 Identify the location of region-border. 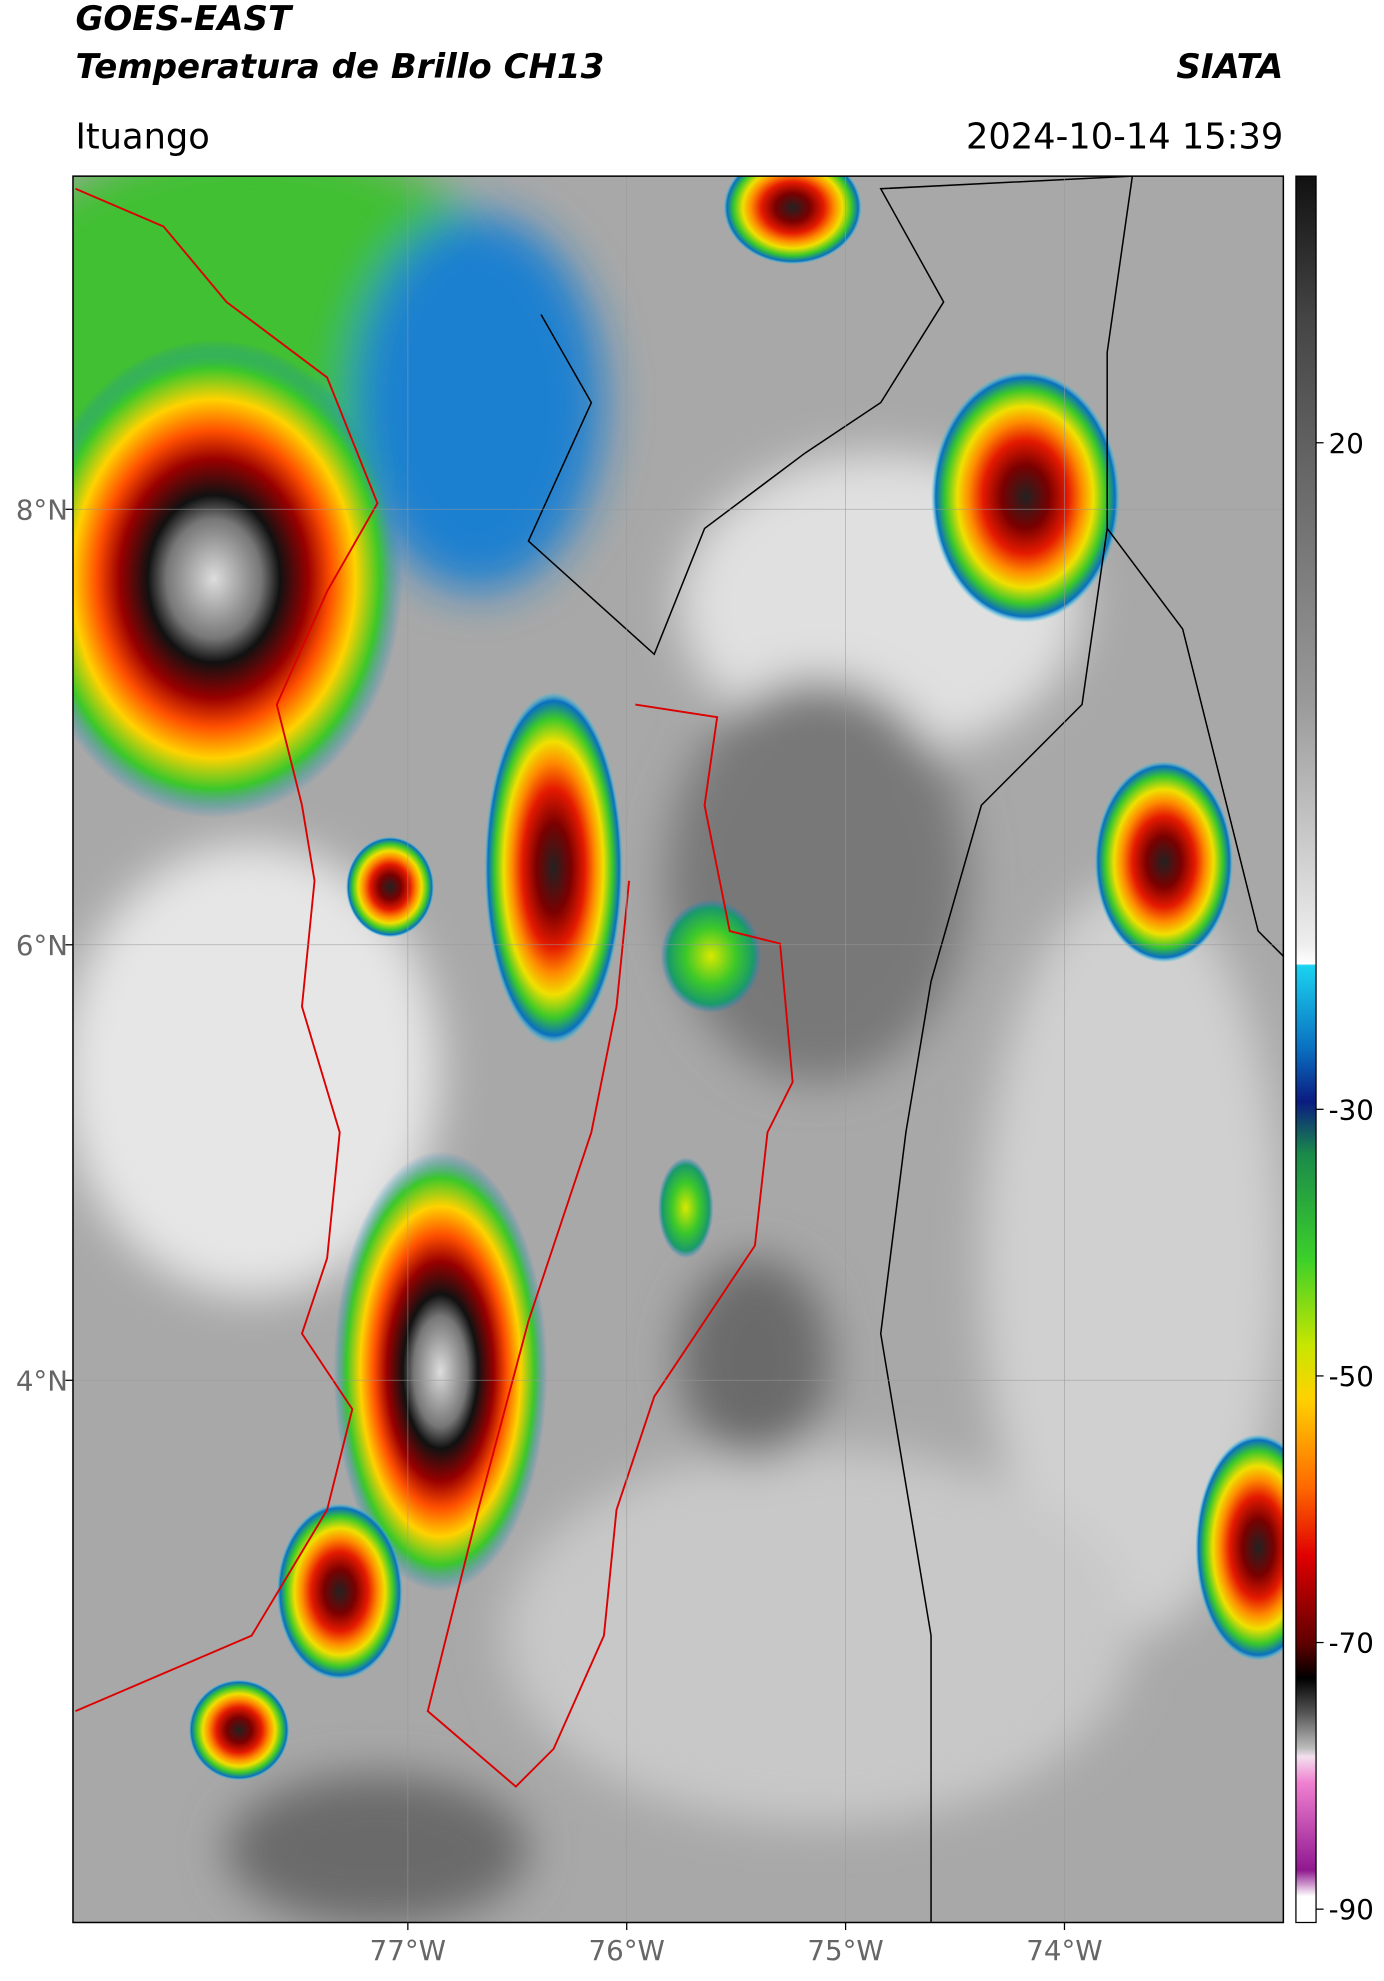
(610, 1245).